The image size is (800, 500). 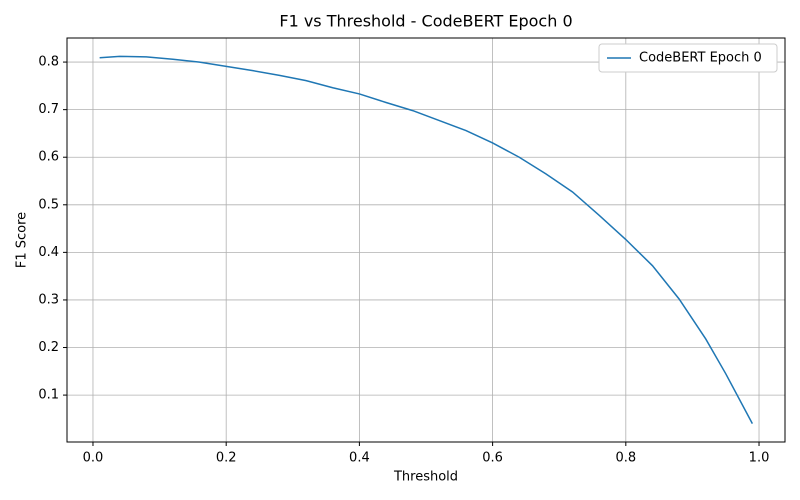 What do you see at coordinates (492, 458) in the screenshot?
I see `x-tick-label: 0.6` at bounding box center [492, 458].